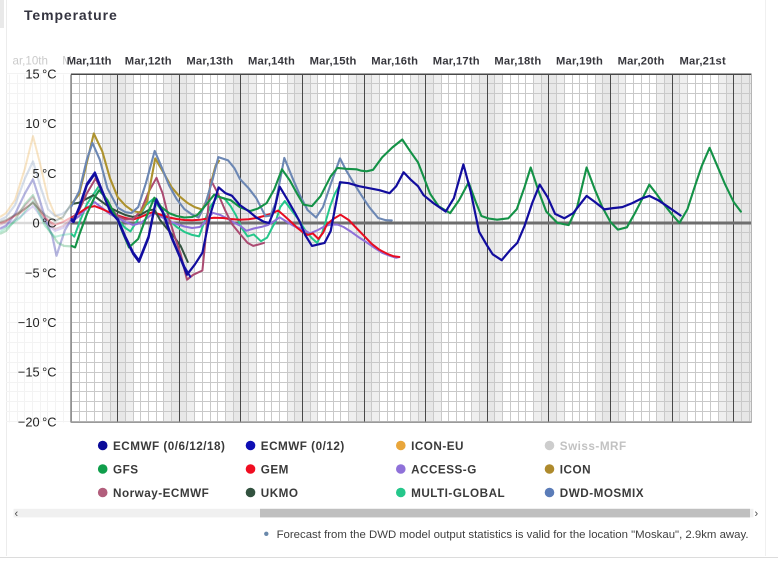 This screenshot has height=567, width=778. Describe the element at coordinates (458, 493) in the screenshot. I see `svg-text: MULTI-GLOBAL` at that location.